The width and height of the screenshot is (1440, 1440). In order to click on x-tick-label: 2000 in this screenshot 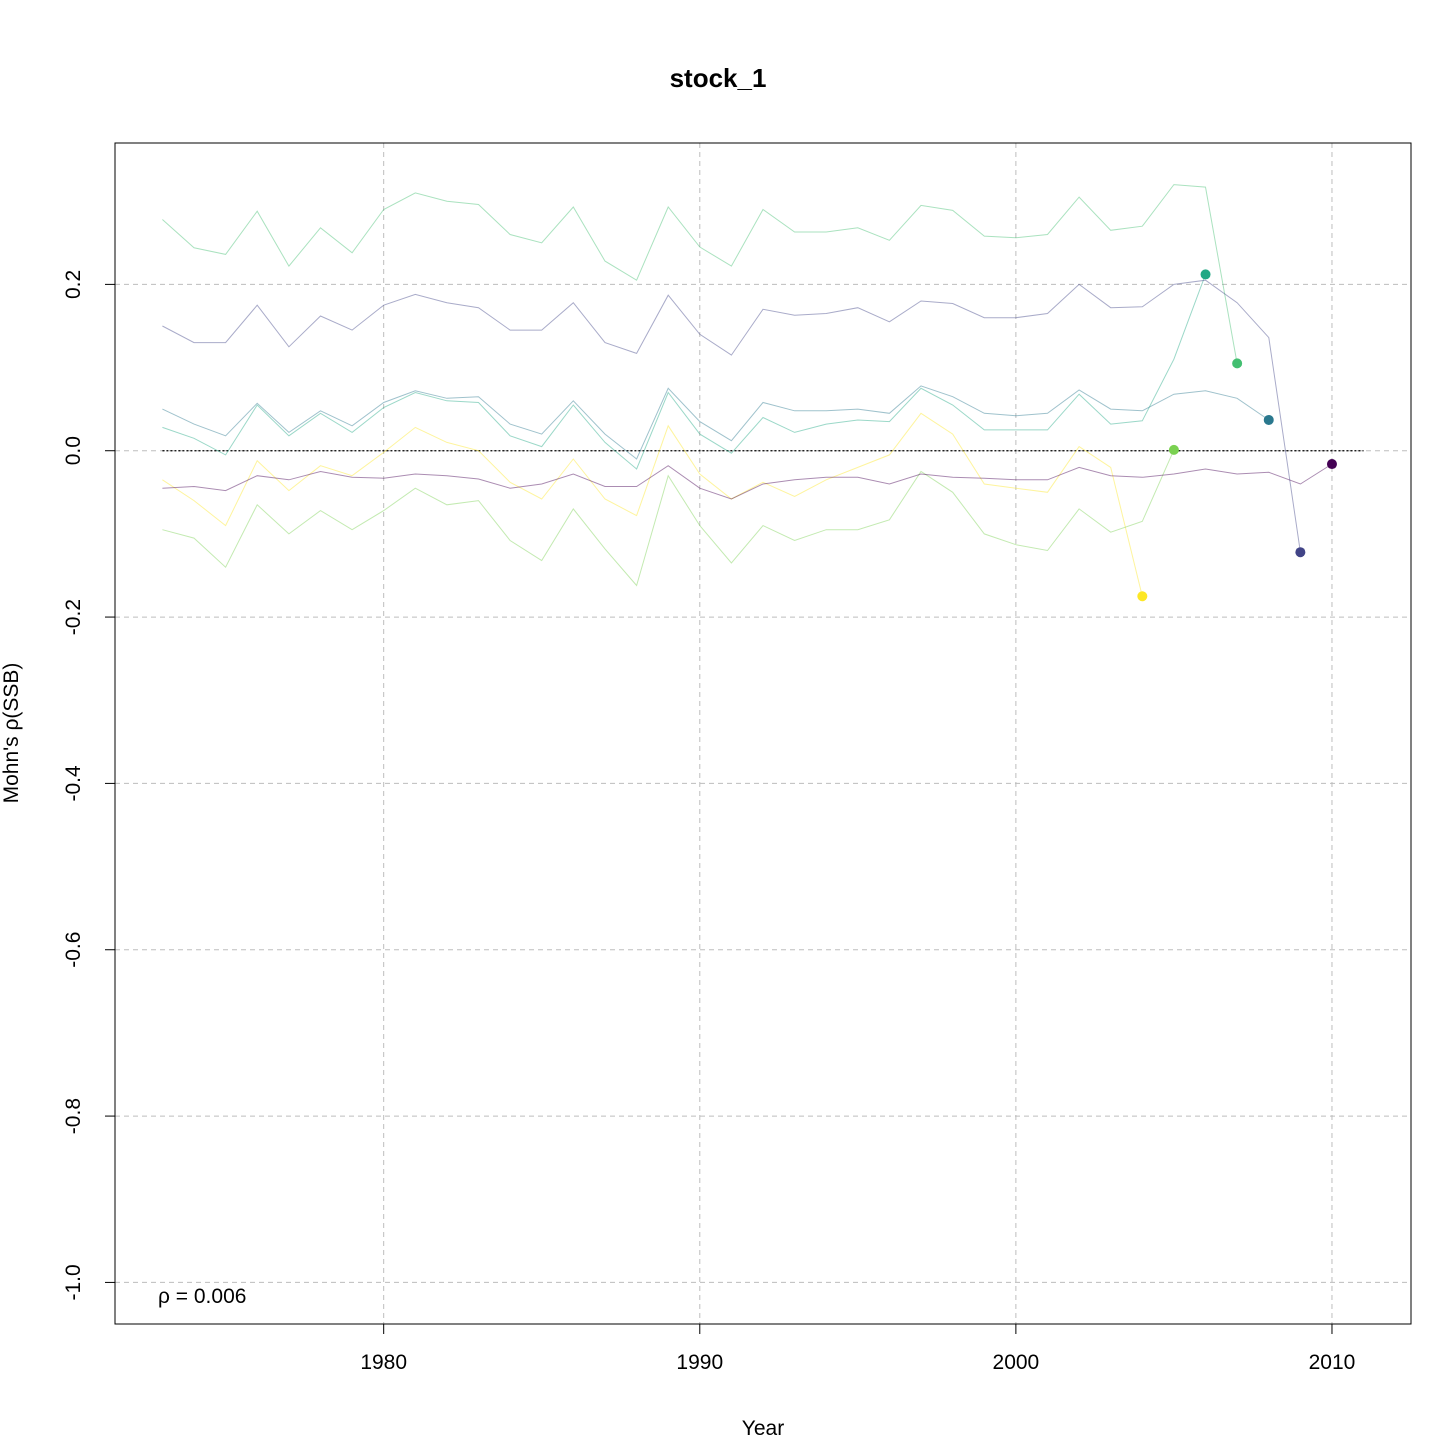, I will do `click(1016, 1362)`.